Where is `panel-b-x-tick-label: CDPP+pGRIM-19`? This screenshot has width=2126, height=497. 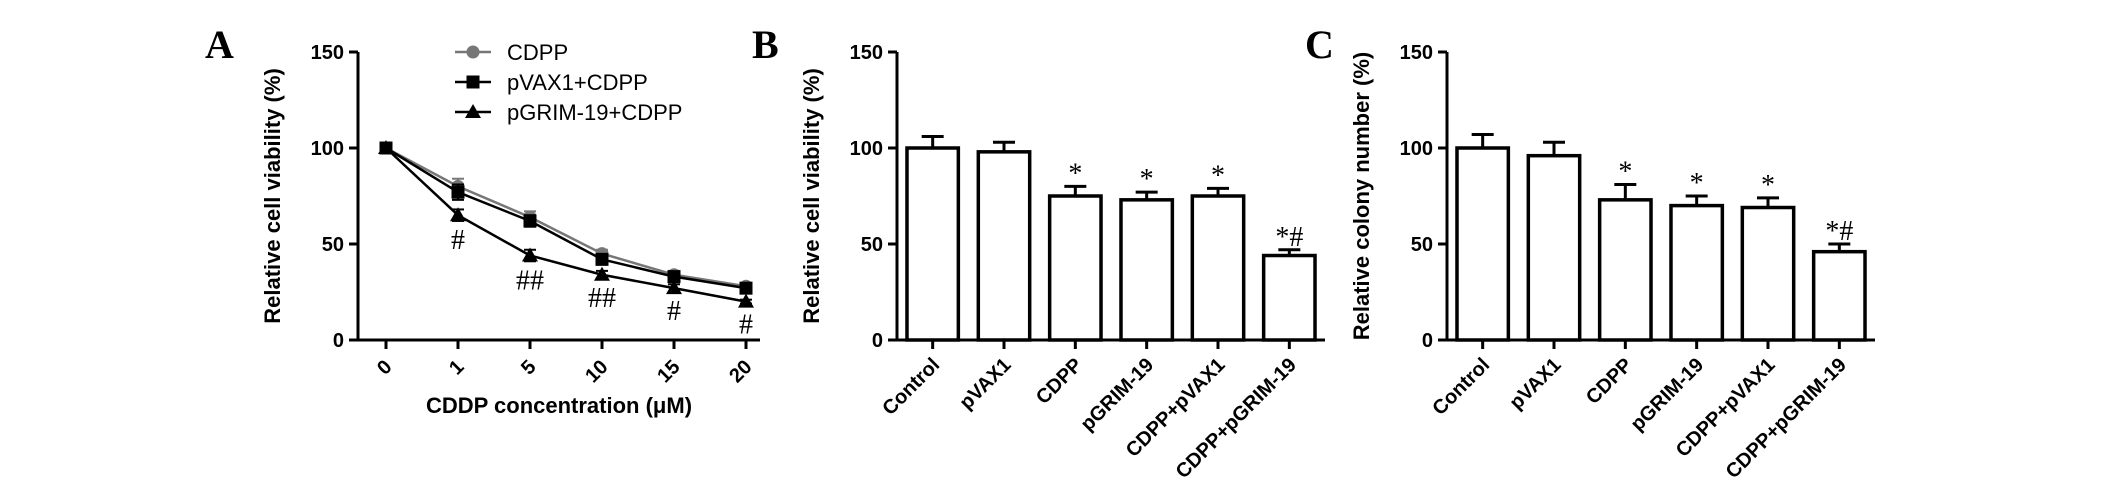
panel-b-x-tick-label: CDPP+pGRIM-19 is located at coordinates (1236, 418).